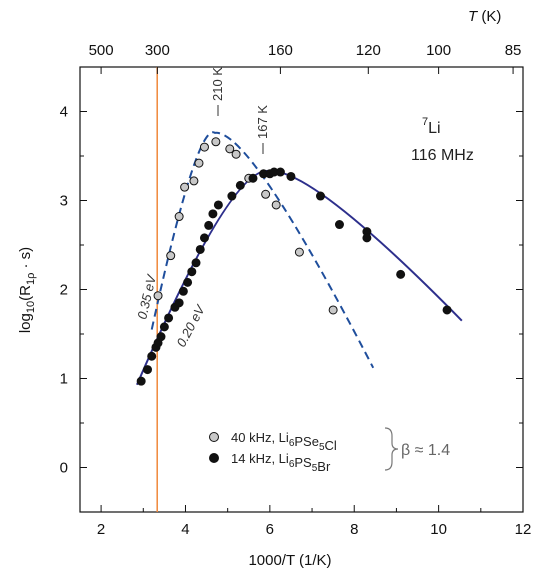 The height and width of the screenshot is (579, 541). Describe the element at coordinates (64, 379) in the screenshot. I see `y-tick-label: 1` at that location.